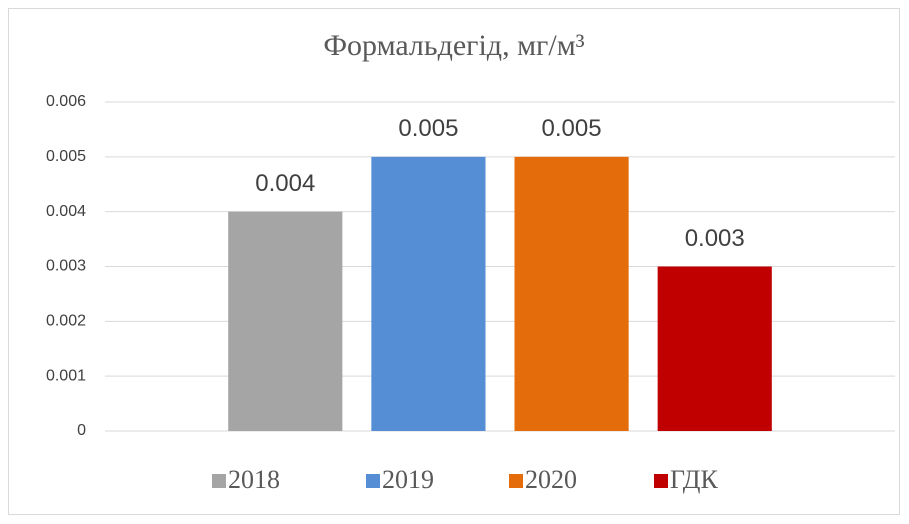 The image size is (909, 524). What do you see at coordinates (66, 321) in the screenshot?
I see `y-tick-label: 0.002` at bounding box center [66, 321].